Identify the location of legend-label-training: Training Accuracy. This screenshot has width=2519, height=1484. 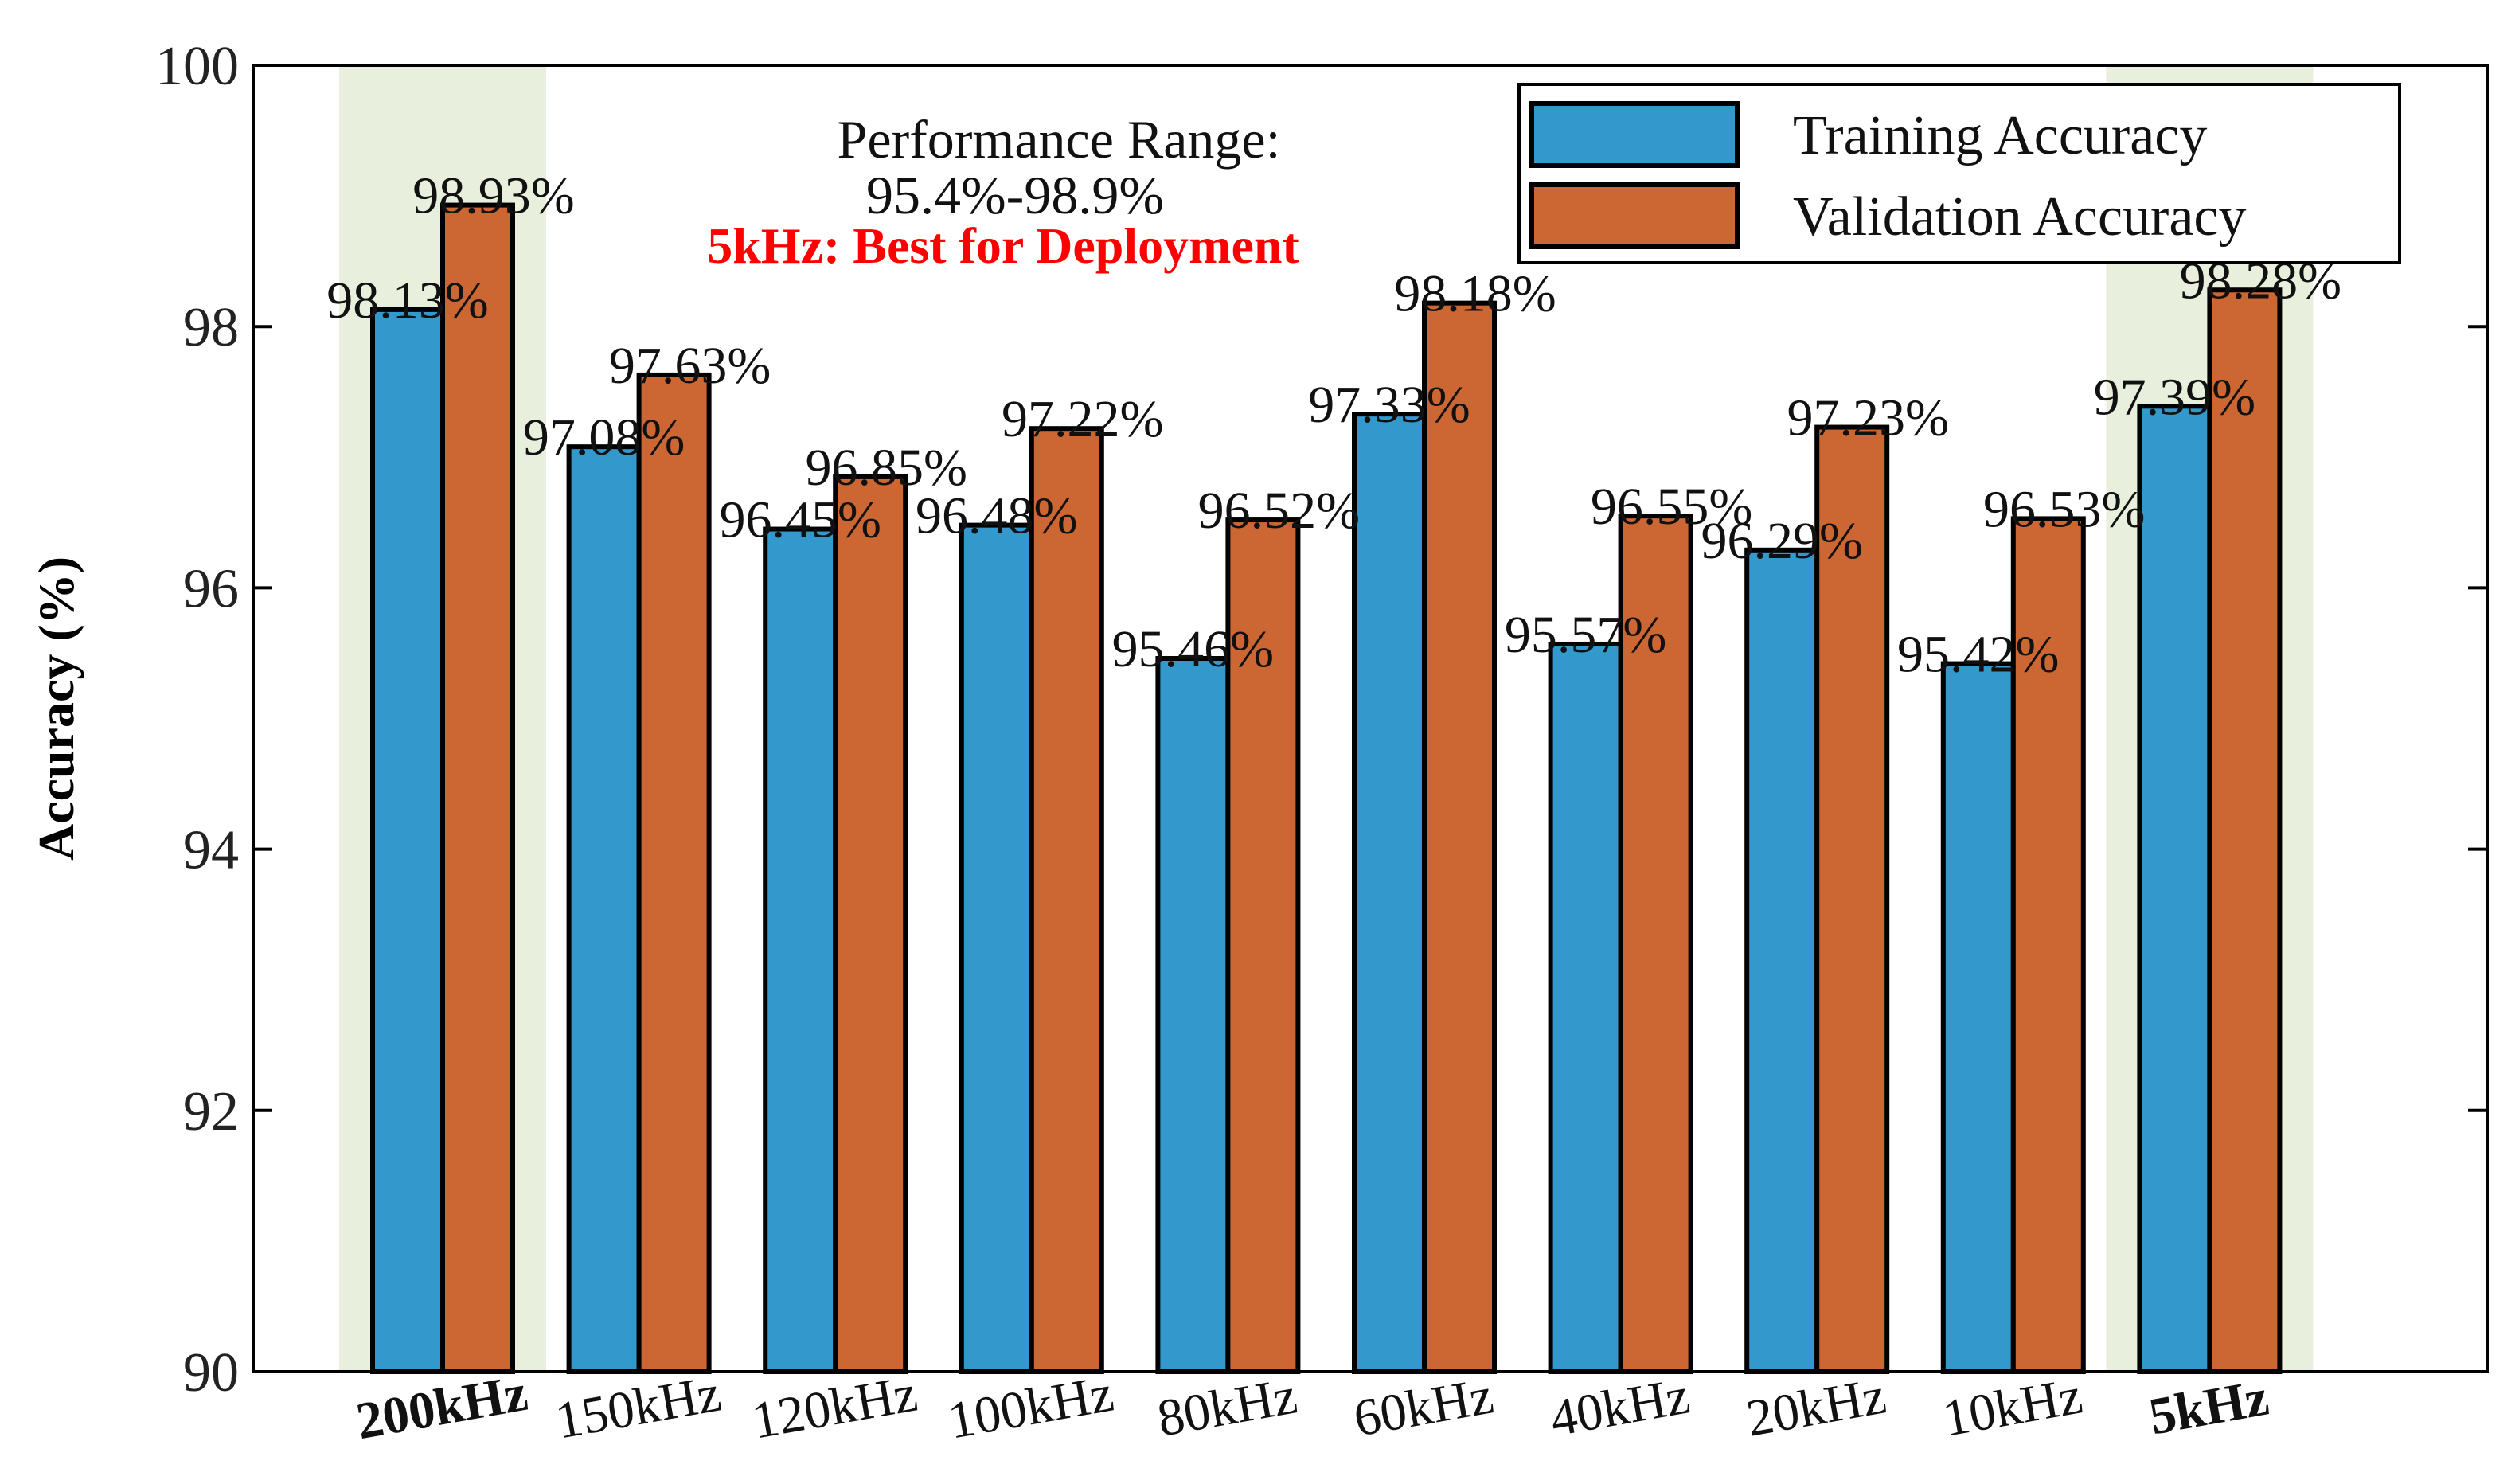
(2000, 135).